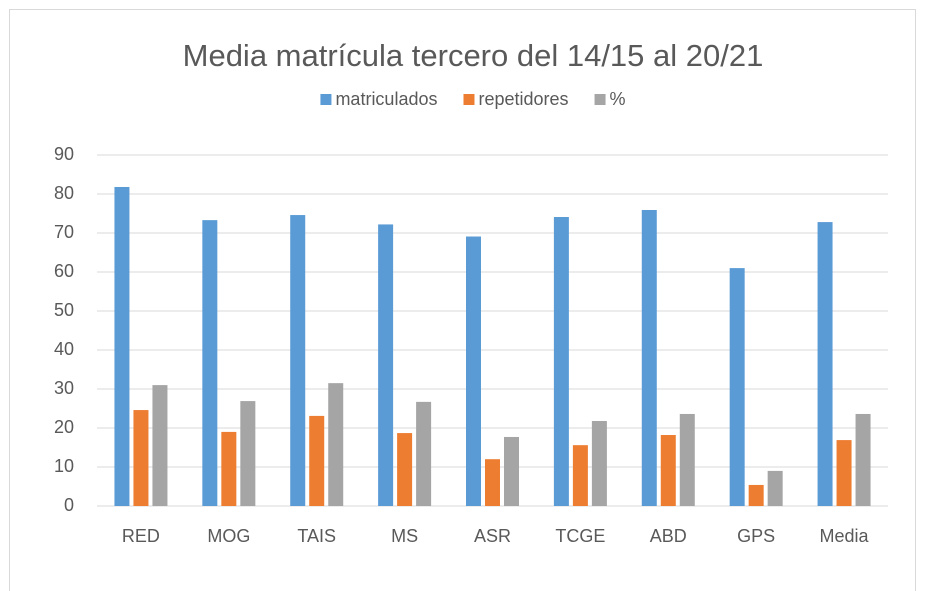 The image size is (926, 591). I want to click on y-tick-label: 50, so click(64, 310).